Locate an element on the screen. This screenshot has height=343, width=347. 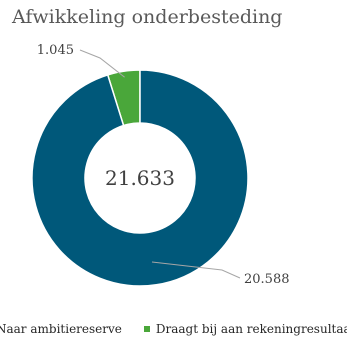
data-label-ambitiereserve: 20.588 is located at coordinates (267, 279).